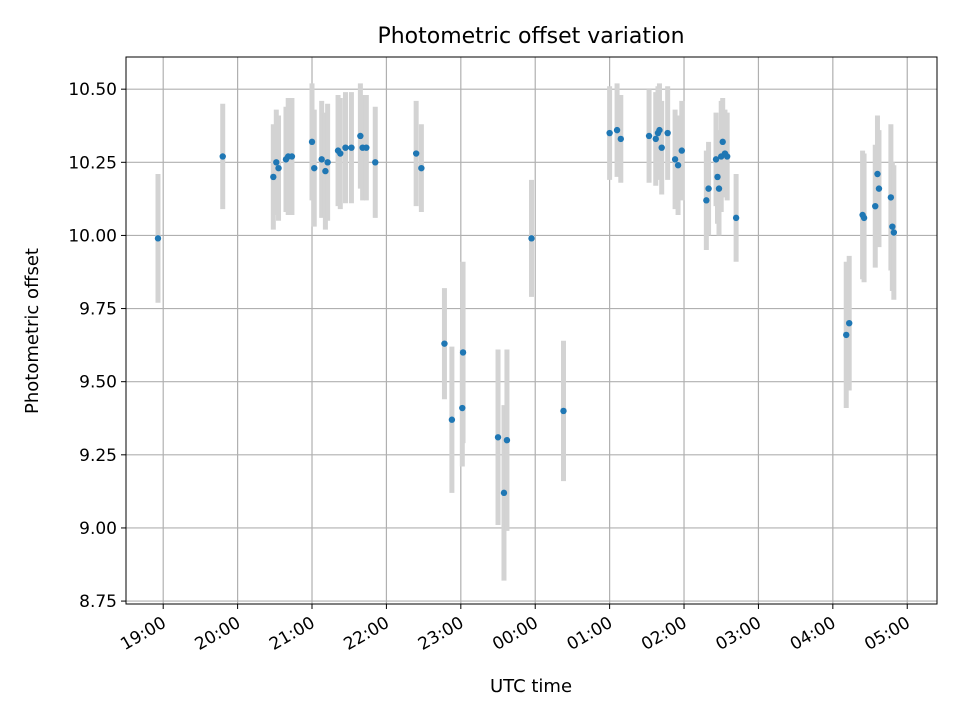 The width and height of the screenshot is (960, 724). Describe the element at coordinates (98, 383) in the screenshot. I see `y-tick-label: 9.50` at that location.